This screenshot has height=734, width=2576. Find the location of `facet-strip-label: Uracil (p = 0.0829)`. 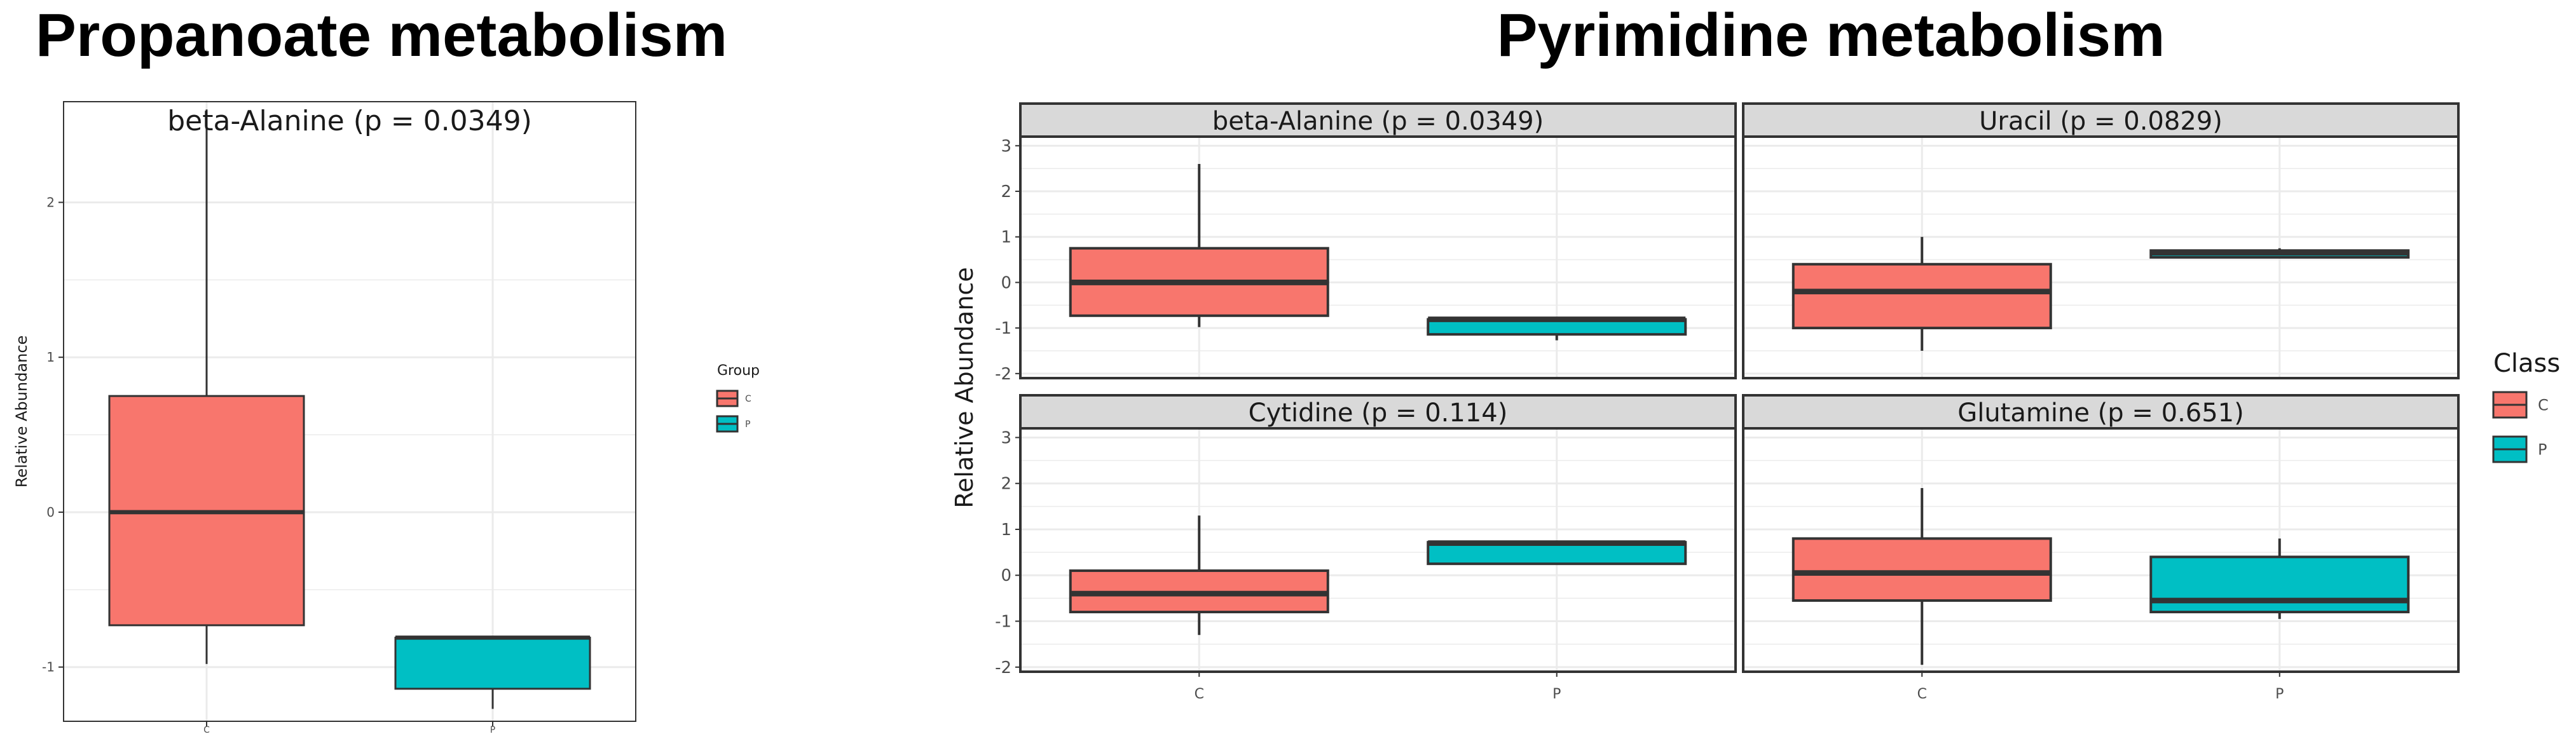

facet-strip-label: Uracil (p = 0.0829) is located at coordinates (2101, 121).